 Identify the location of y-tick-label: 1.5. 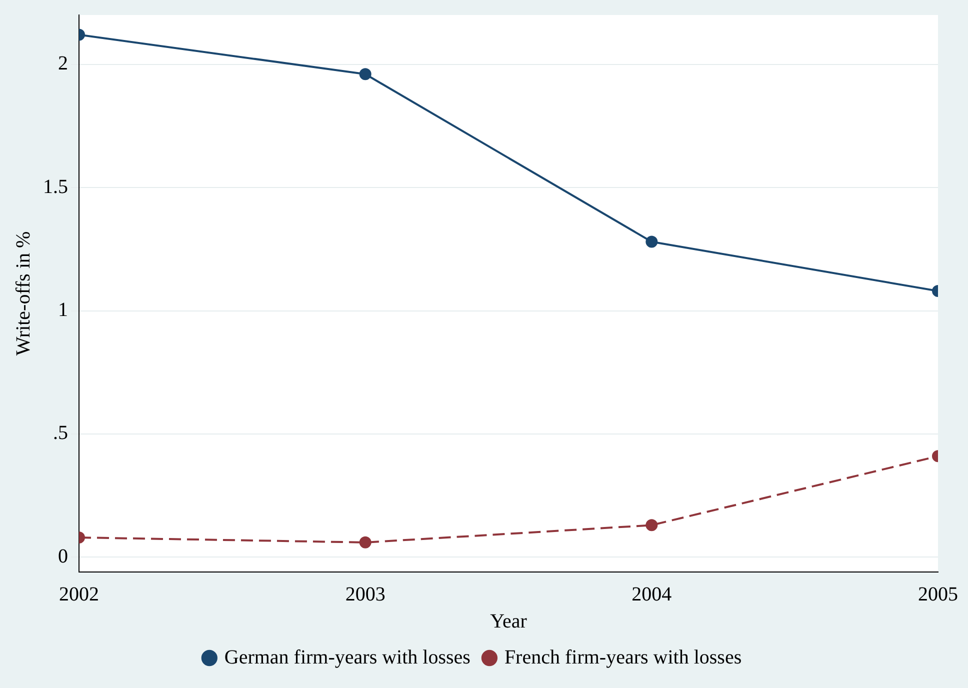
(55, 187).